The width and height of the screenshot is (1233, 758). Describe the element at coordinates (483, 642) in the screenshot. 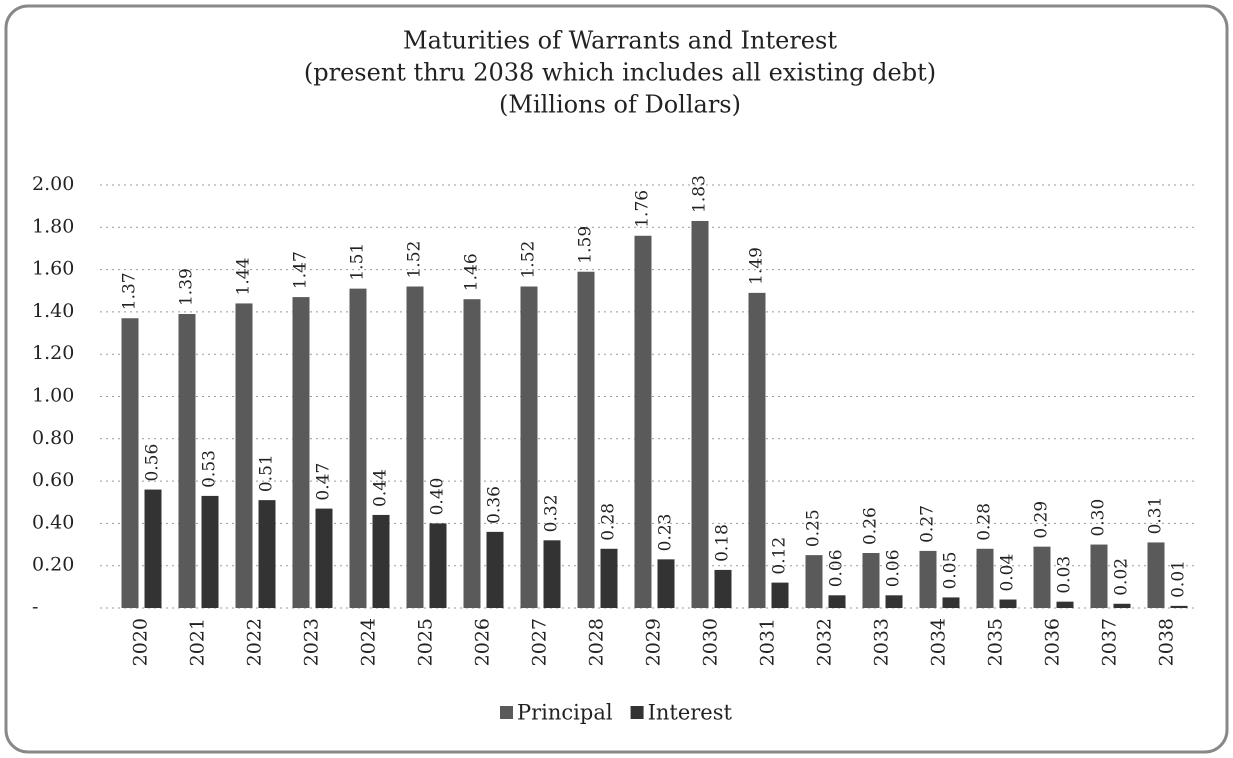

I see `x-tick-label: 2026` at that location.